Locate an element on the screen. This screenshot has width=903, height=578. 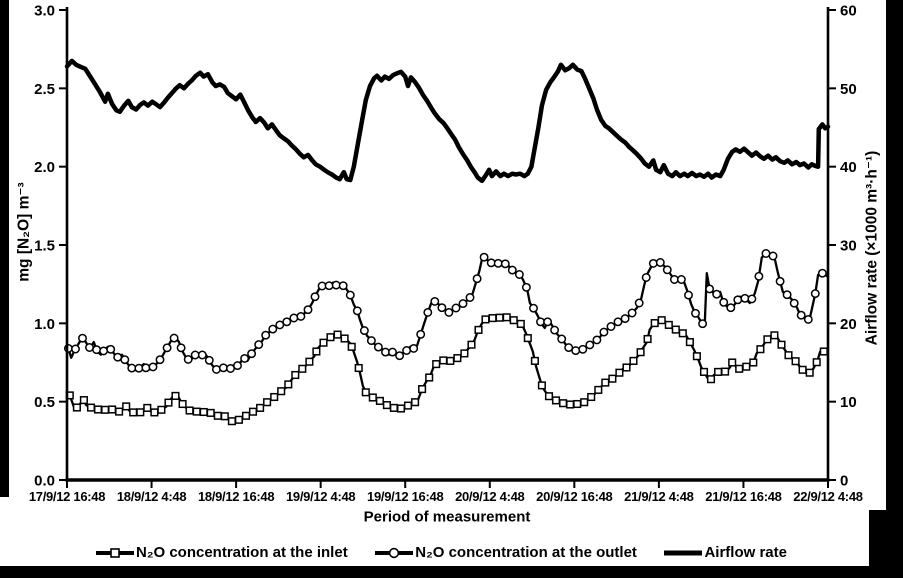
x-axis-tick-label: 19/9/12 4:48 is located at coordinates (320, 496).